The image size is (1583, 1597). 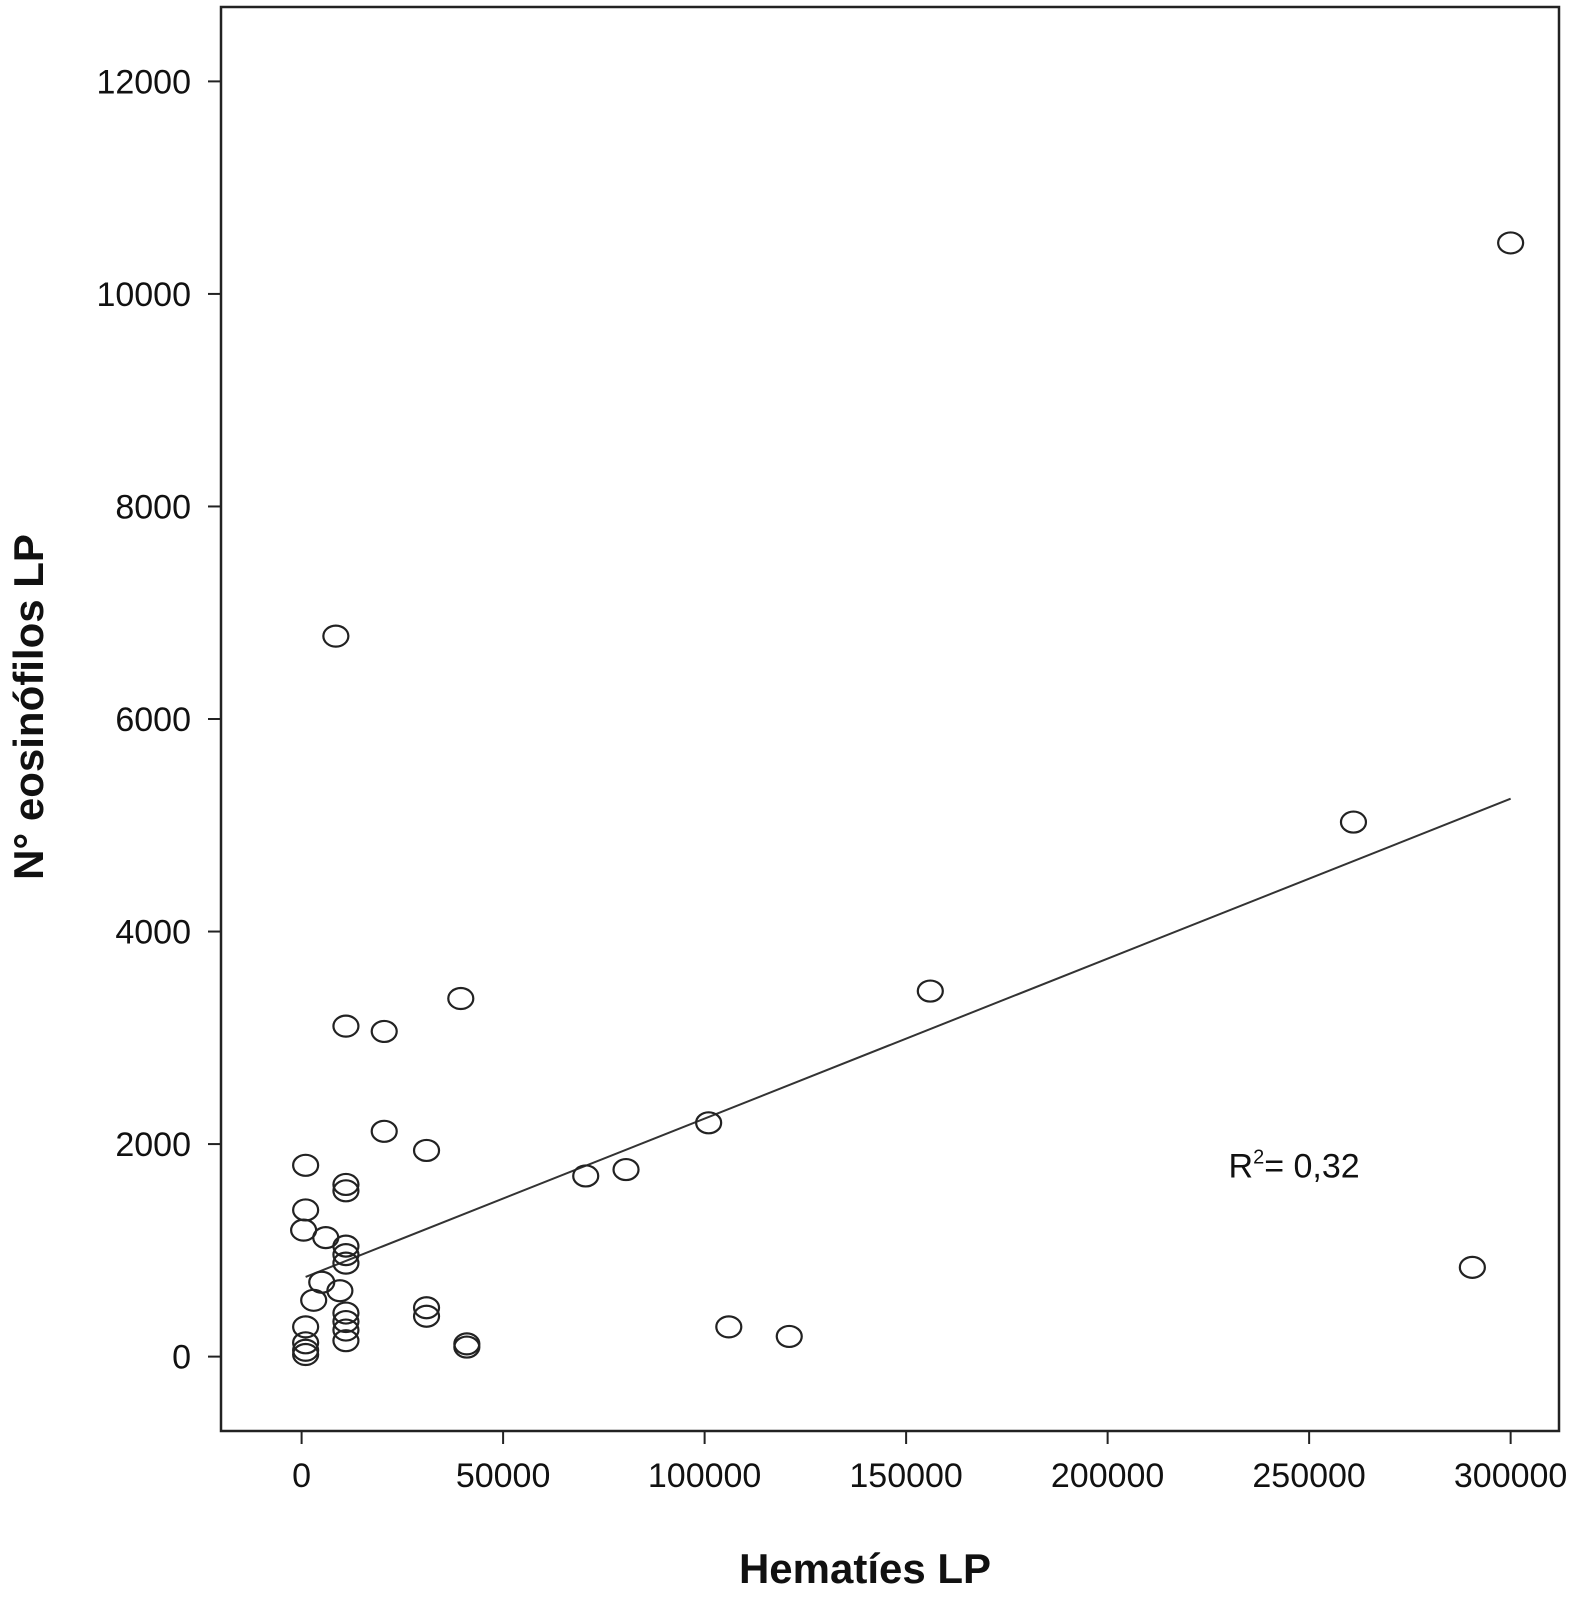 I want to click on y-tick-label: 2000, so click(x=153, y=1145).